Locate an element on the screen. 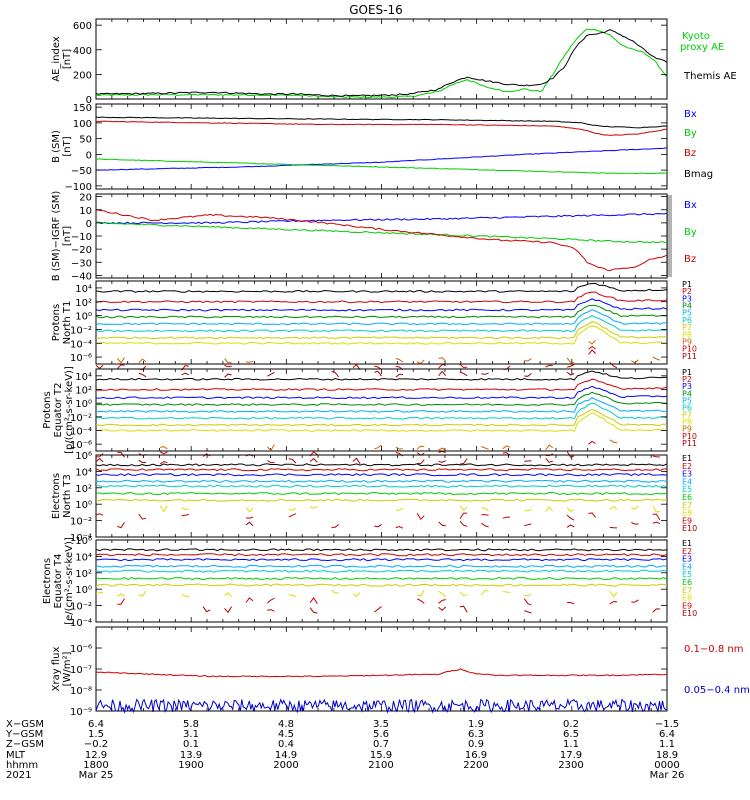 The height and width of the screenshot is (800, 750). legend-bx: Bx is located at coordinates (690, 205).